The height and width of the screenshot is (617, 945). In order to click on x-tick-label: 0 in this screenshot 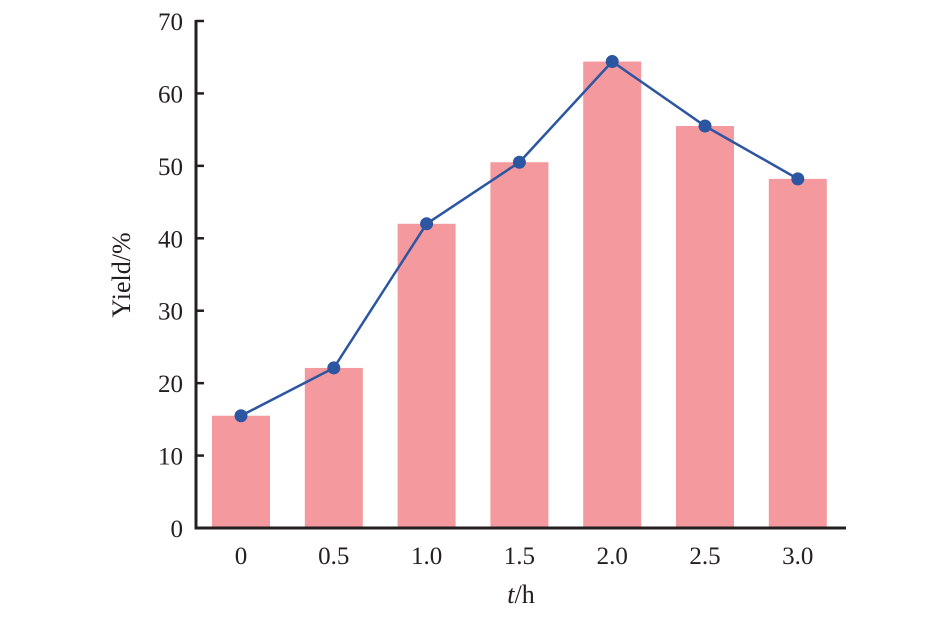, I will do `click(241, 556)`.